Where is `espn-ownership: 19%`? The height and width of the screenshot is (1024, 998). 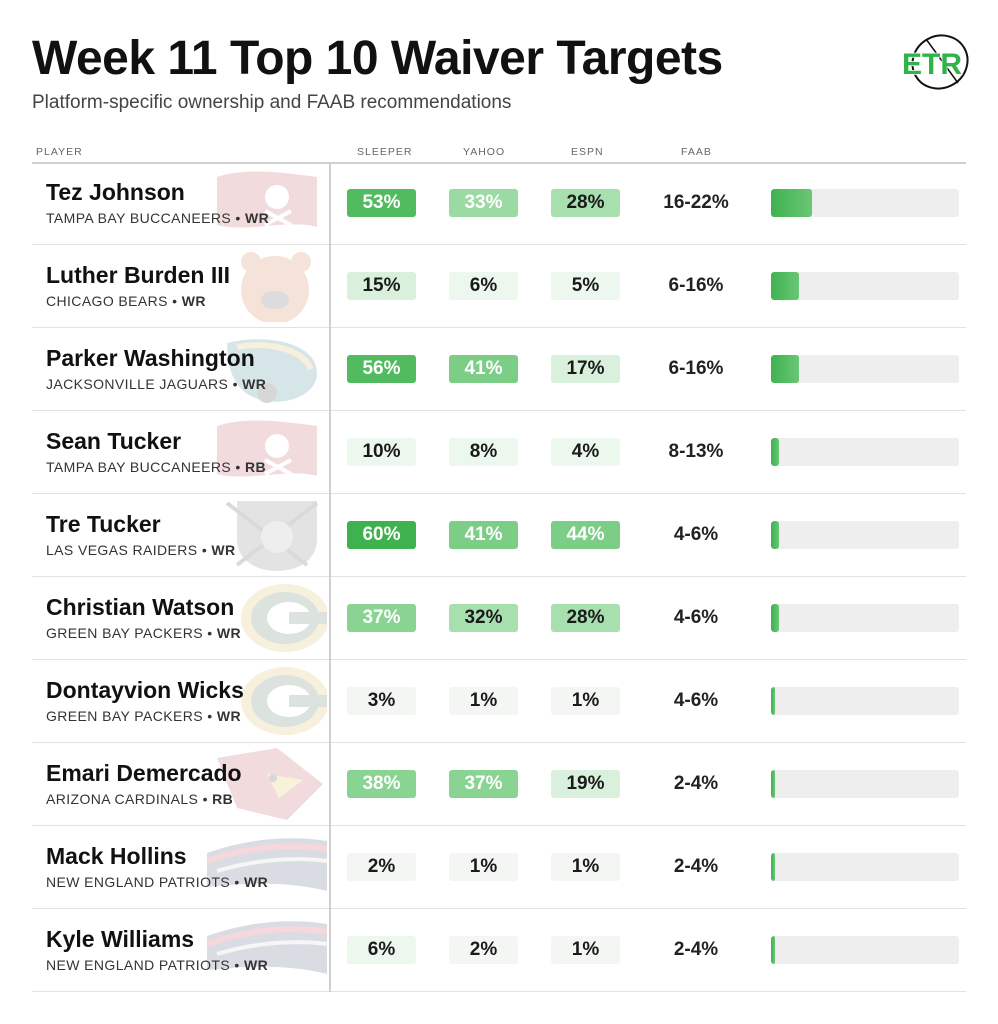
espn-ownership: 19% is located at coordinates (585, 784).